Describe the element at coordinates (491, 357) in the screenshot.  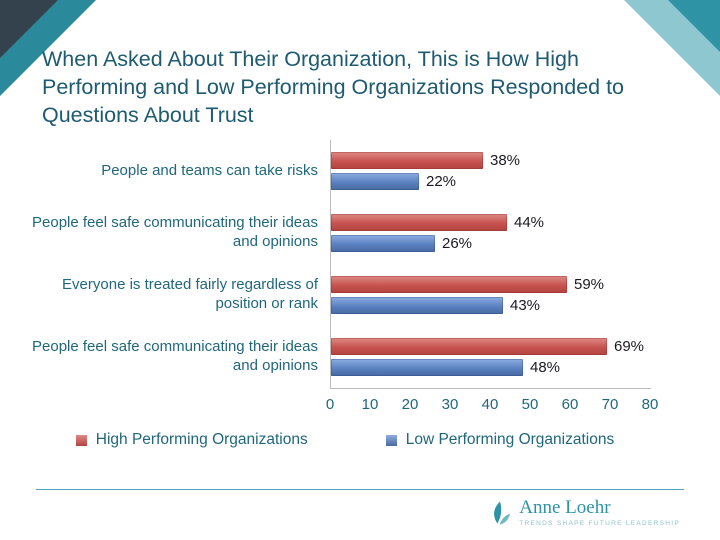
I see `bar-group: 69% 48%` at that location.